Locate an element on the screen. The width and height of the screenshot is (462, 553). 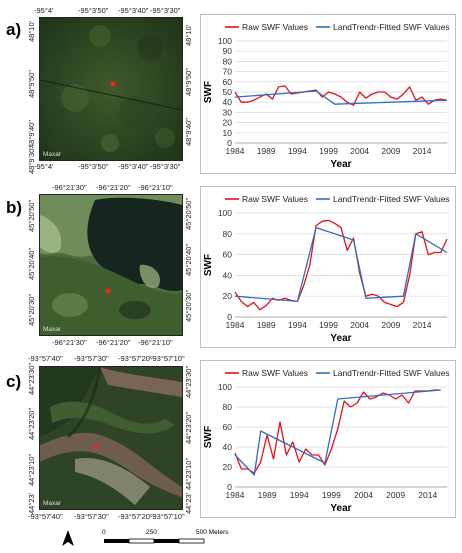
y-tick-label: 70 is located at coordinates (228, 72).